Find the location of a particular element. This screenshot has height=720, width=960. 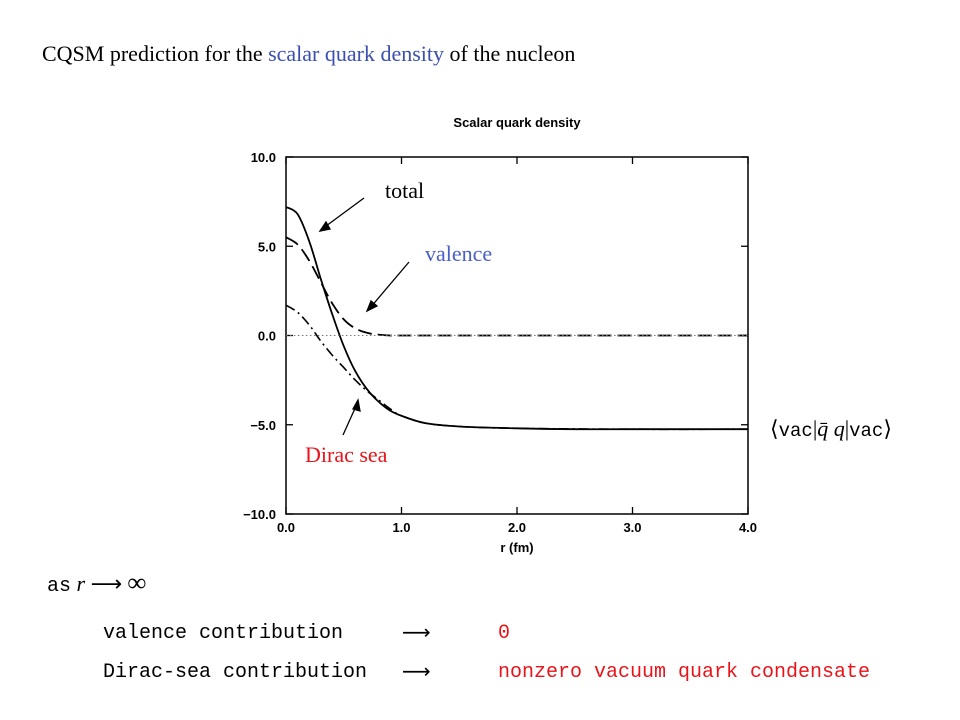

x-tick-label: 1.0 is located at coordinates (401, 527).